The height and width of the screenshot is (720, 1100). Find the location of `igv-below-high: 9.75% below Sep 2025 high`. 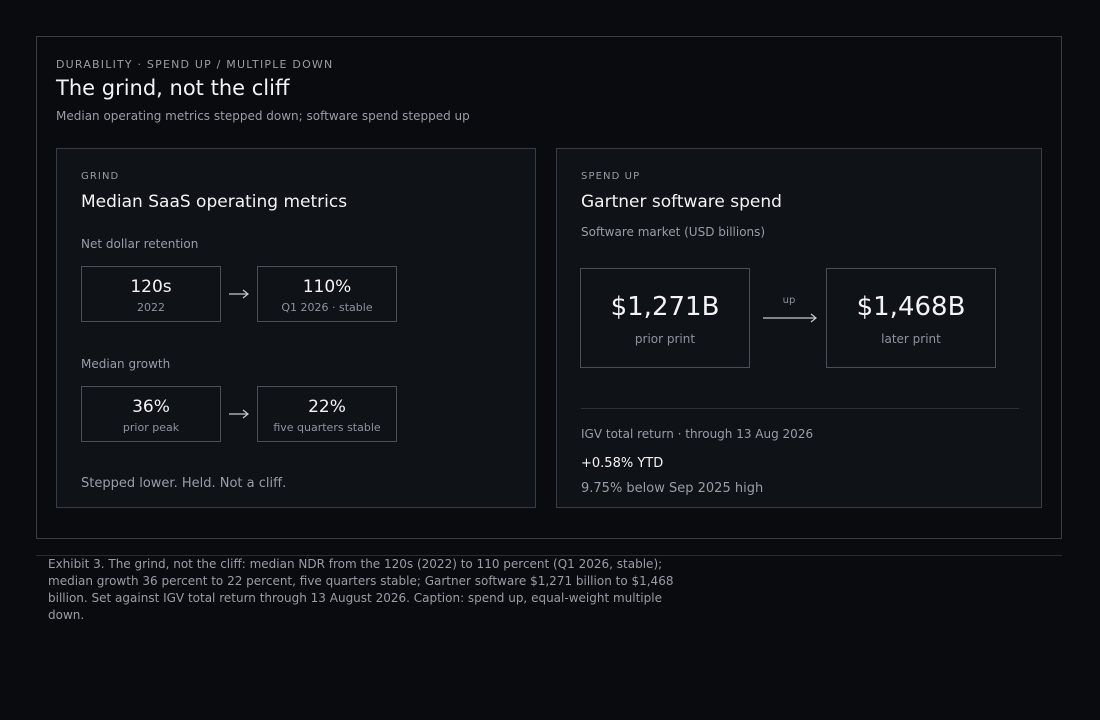

igv-below-high: 9.75% below Sep 2025 high is located at coordinates (672, 488).